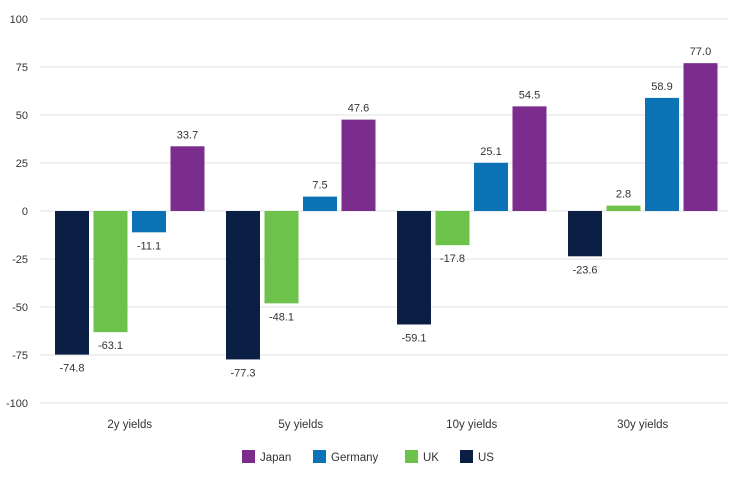 This screenshot has height=477, width=735. Describe the element at coordinates (358, 109) in the screenshot. I see `data-label: 47.6` at that location.